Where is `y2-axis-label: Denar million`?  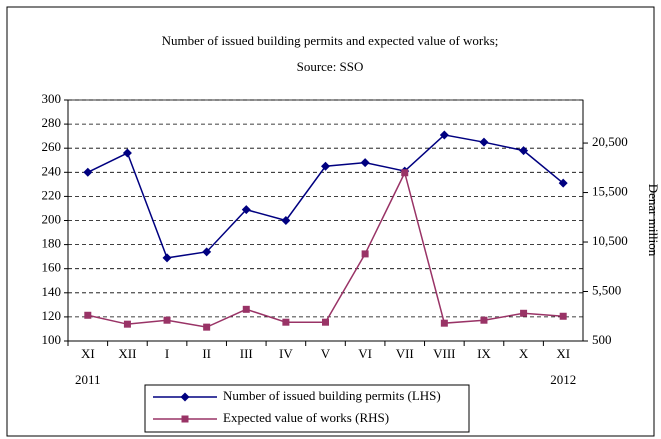 y2-axis-label: Denar million is located at coordinates (653, 220).